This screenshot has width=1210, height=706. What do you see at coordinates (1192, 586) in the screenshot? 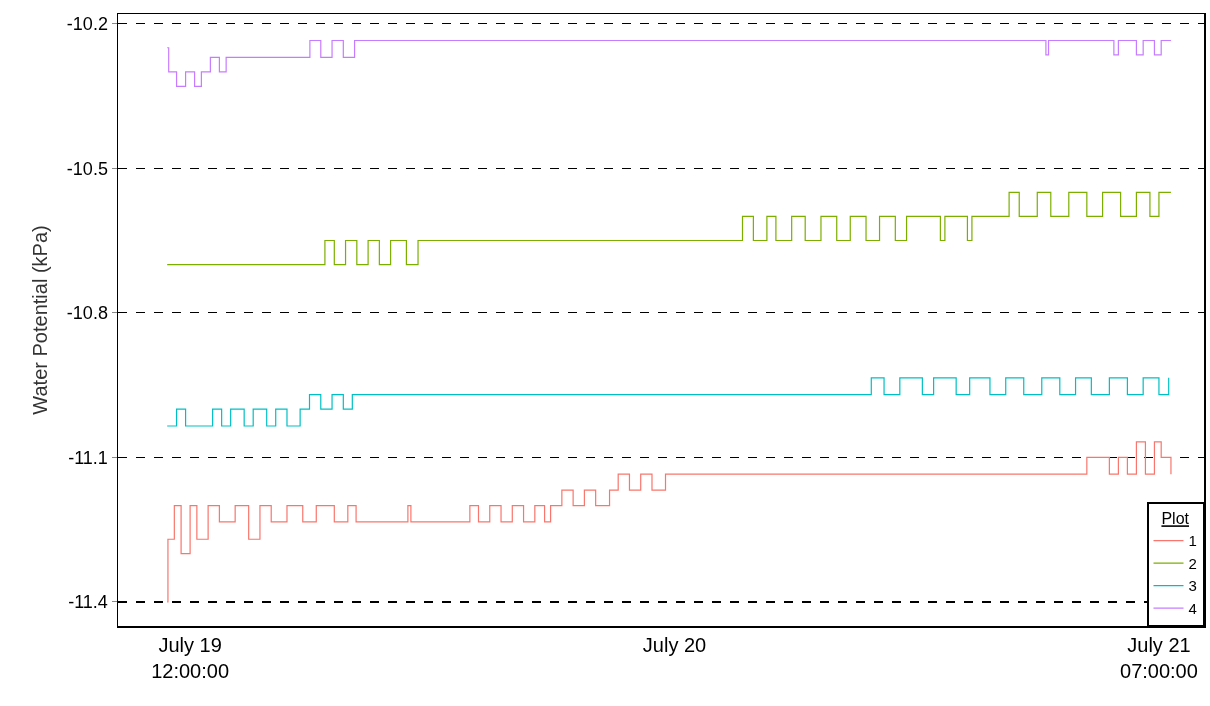
I see `legend-label: 3` at bounding box center [1192, 586].